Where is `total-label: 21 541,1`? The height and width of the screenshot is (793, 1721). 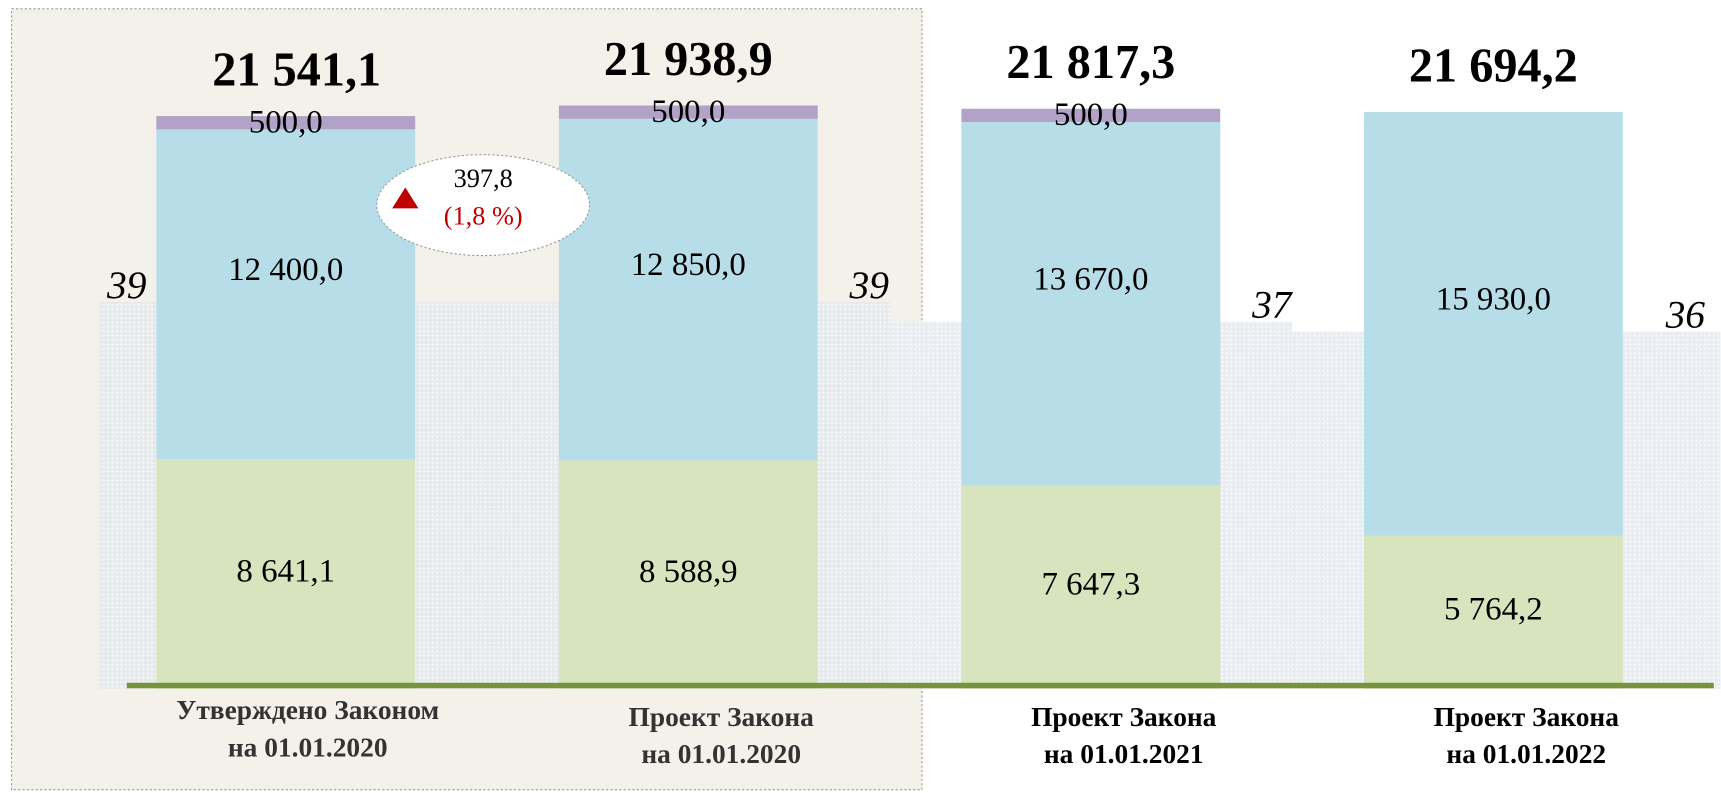 total-label: 21 541,1 is located at coordinates (296, 69).